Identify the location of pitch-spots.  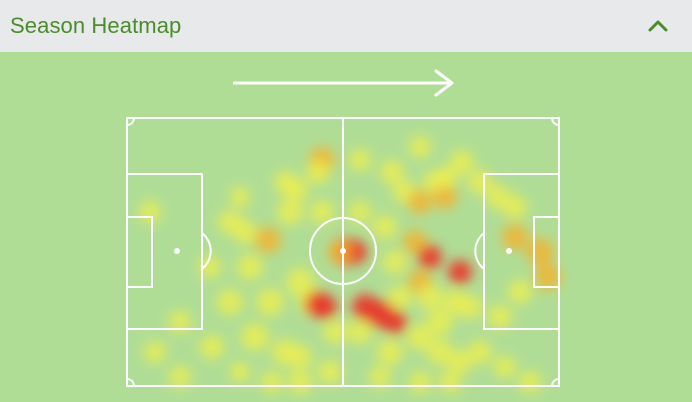
(343, 251).